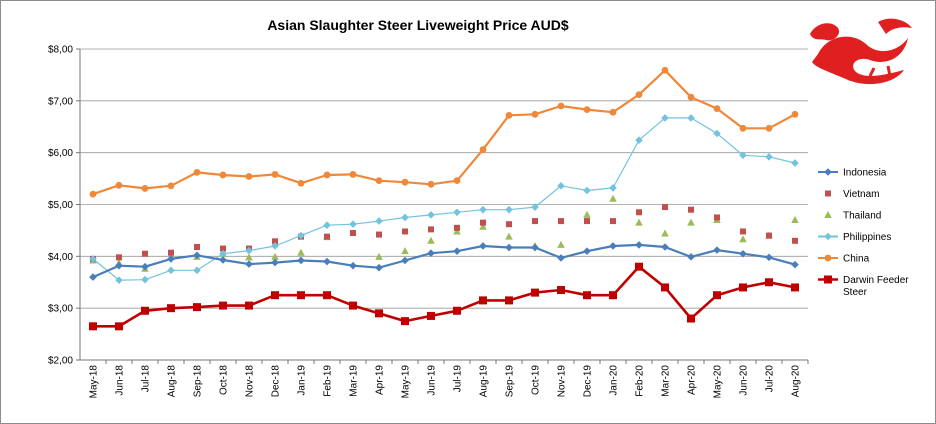  I want to click on x-tick-label: Jan-20, so click(614, 380).